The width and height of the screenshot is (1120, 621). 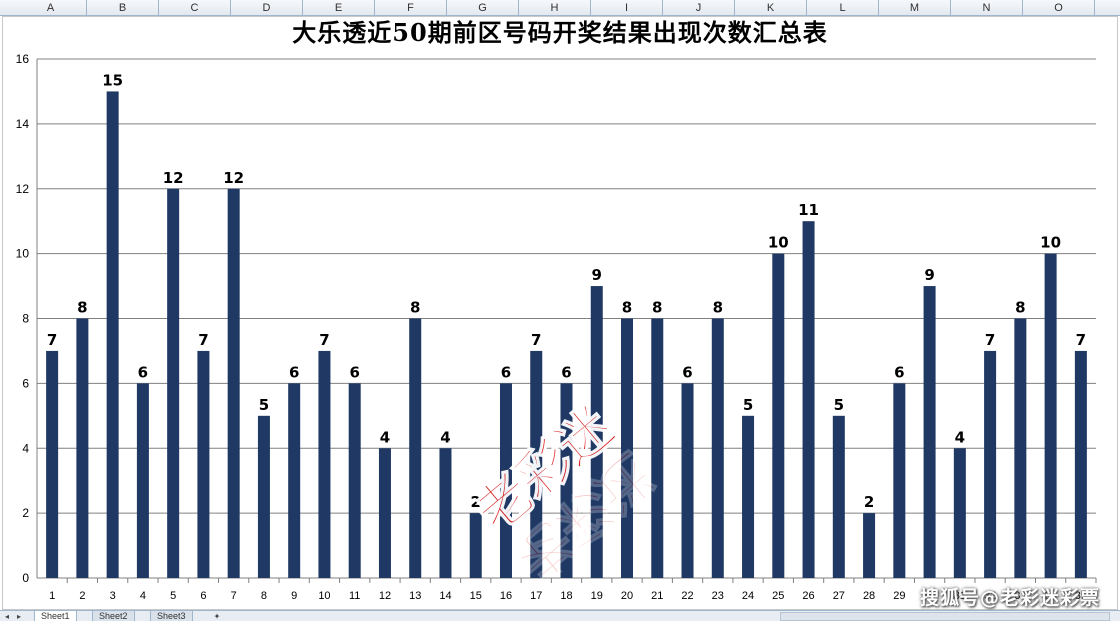 What do you see at coordinates (354, 596) in the screenshot?
I see `x-tick-label: 11` at bounding box center [354, 596].